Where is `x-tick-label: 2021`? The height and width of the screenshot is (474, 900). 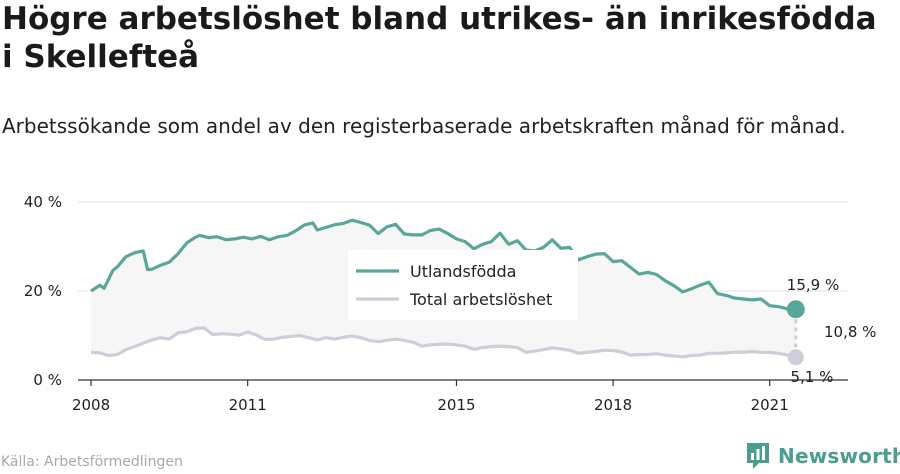 x-tick-label: 2021 is located at coordinates (770, 405).